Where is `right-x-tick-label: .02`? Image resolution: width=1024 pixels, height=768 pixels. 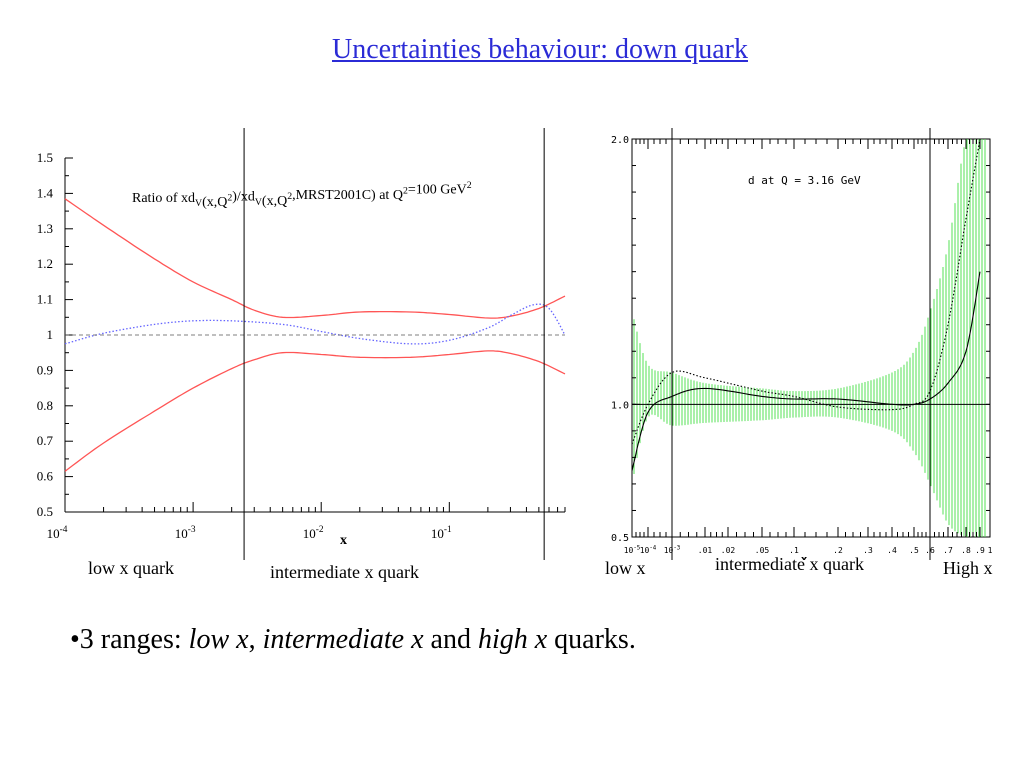
right-x-tick-label: .02 is located at coordinates (728, 550).